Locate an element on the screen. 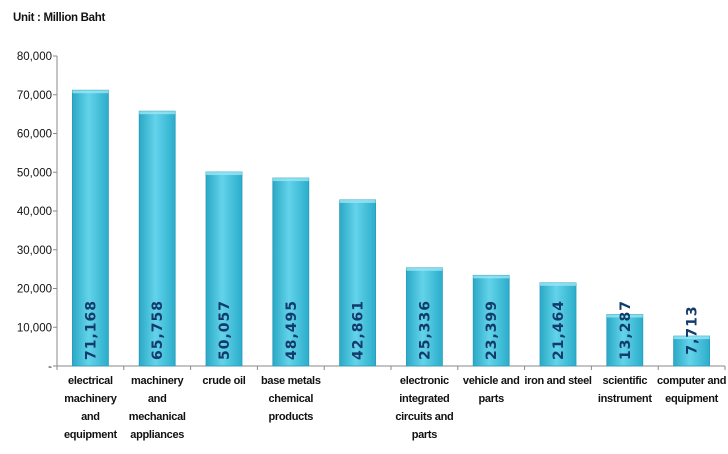 This screenshot has width=728, height=454. y-tick-label: 30,000 is located at coordinates (34, 251).